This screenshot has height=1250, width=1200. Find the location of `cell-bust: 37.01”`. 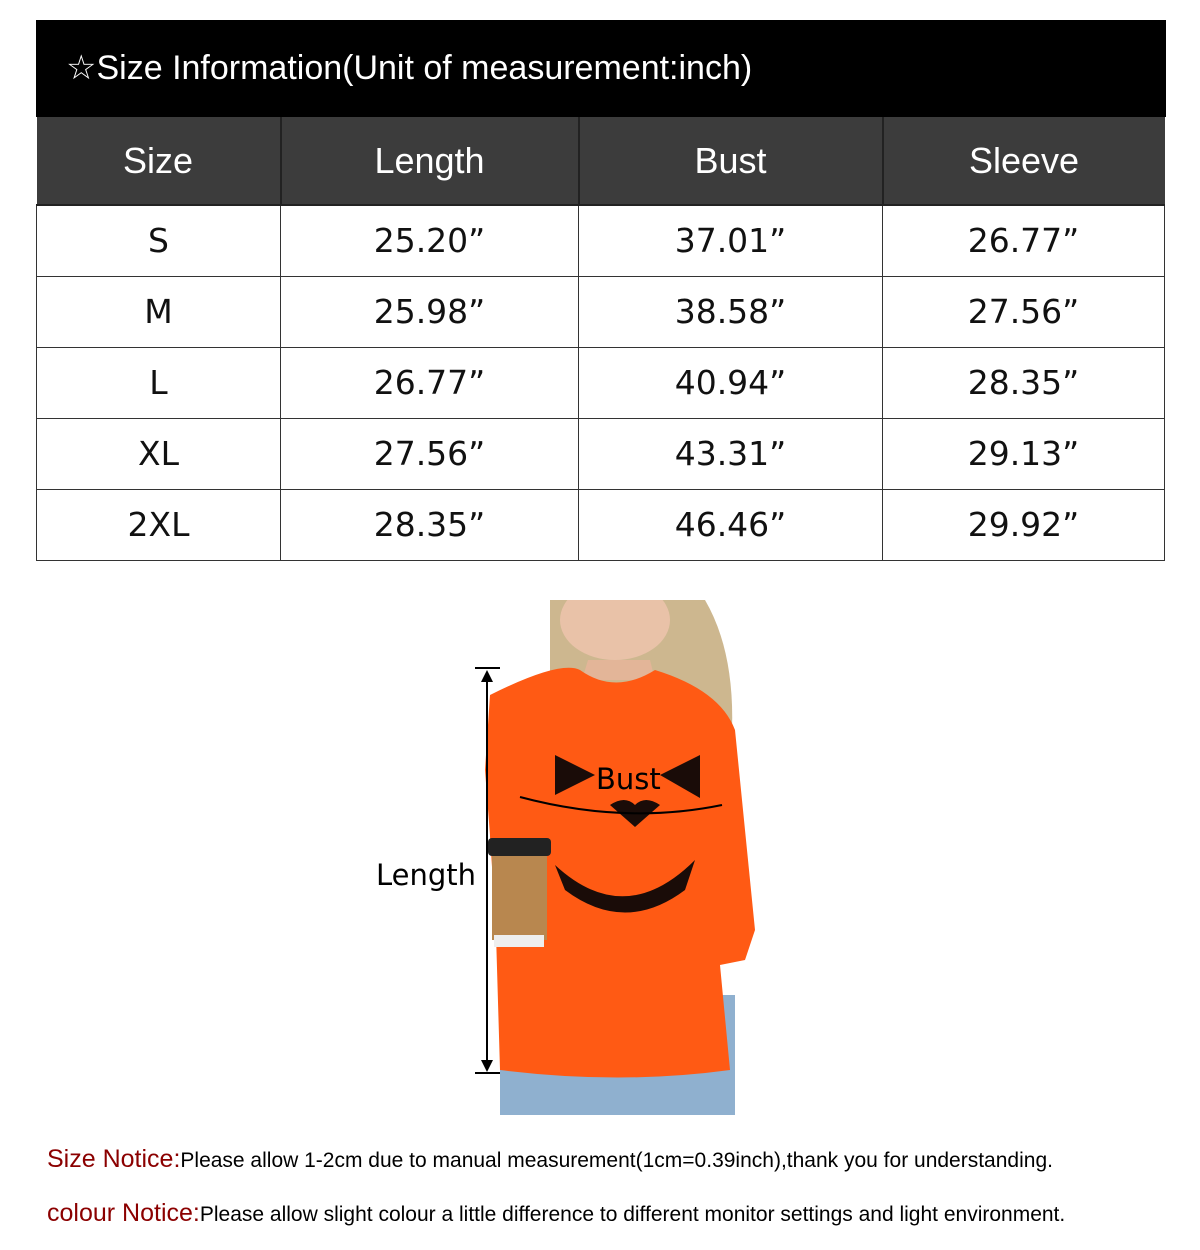

cell-bust: 37.01” is located at coordinates (730, 240).